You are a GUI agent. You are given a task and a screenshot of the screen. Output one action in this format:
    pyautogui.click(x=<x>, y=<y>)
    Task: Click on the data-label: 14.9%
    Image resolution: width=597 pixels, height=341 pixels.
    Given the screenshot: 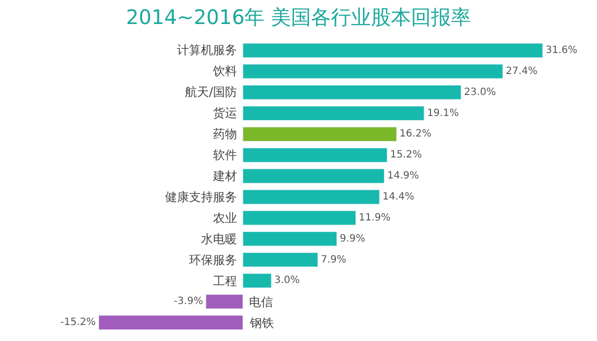 What is the action you would take?
    pyautogui.click(x=403, y=176)
    